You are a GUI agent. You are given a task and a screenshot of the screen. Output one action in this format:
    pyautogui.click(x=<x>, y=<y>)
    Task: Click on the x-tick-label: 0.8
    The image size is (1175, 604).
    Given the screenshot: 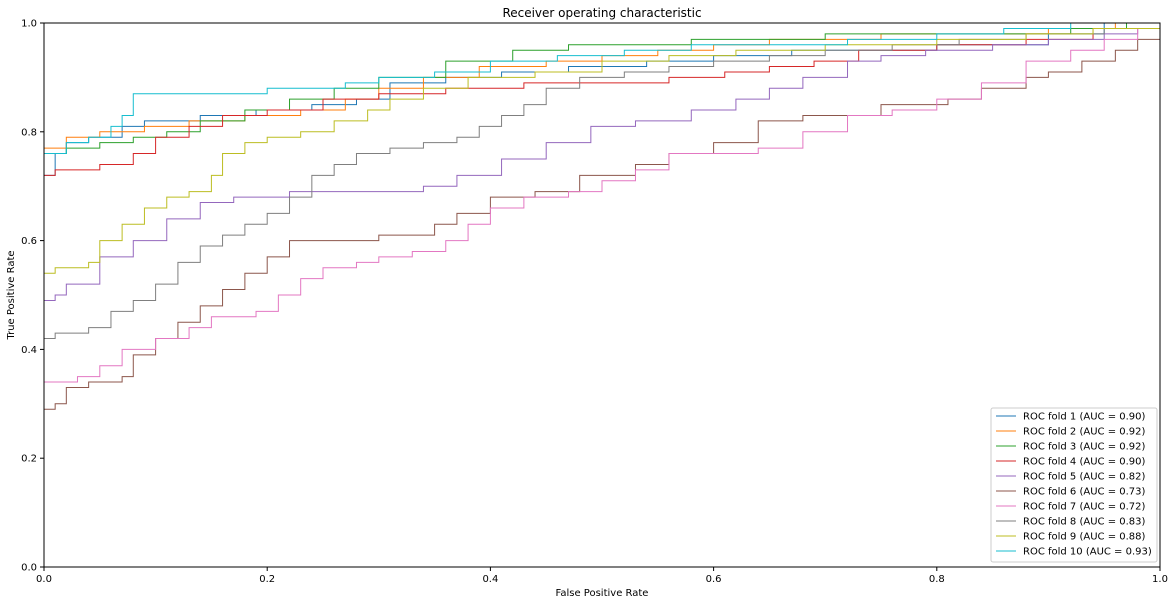 What is the action you would take?
    pyautogui.click(x=937, y=579)
    